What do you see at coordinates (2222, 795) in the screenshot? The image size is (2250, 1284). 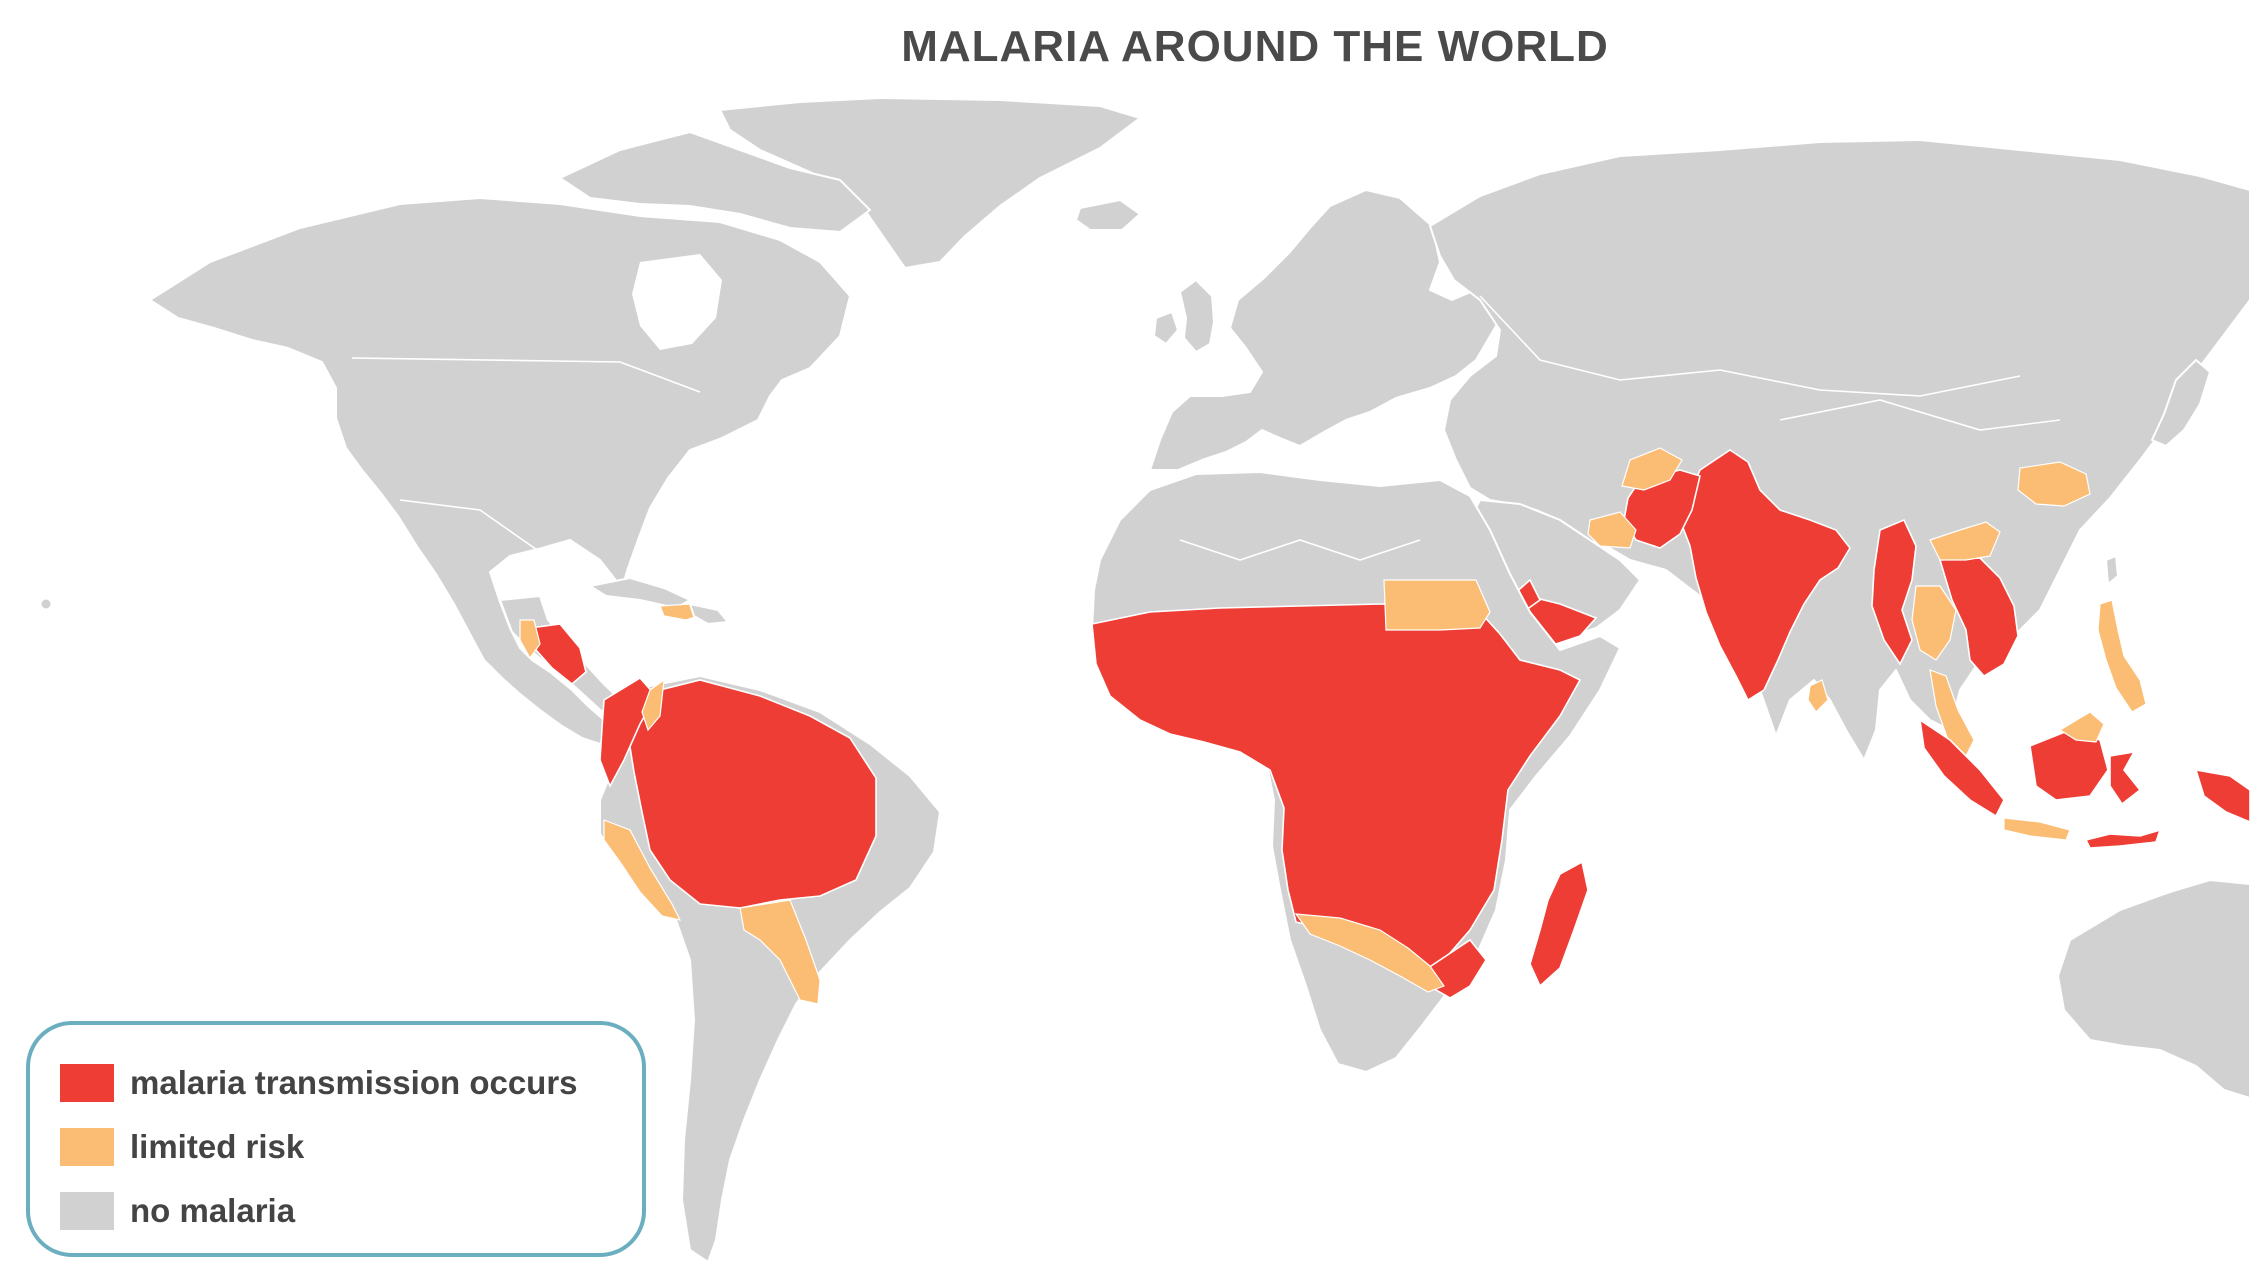 I see `new-guinea-transmission` at bounding box center [2222, 795].